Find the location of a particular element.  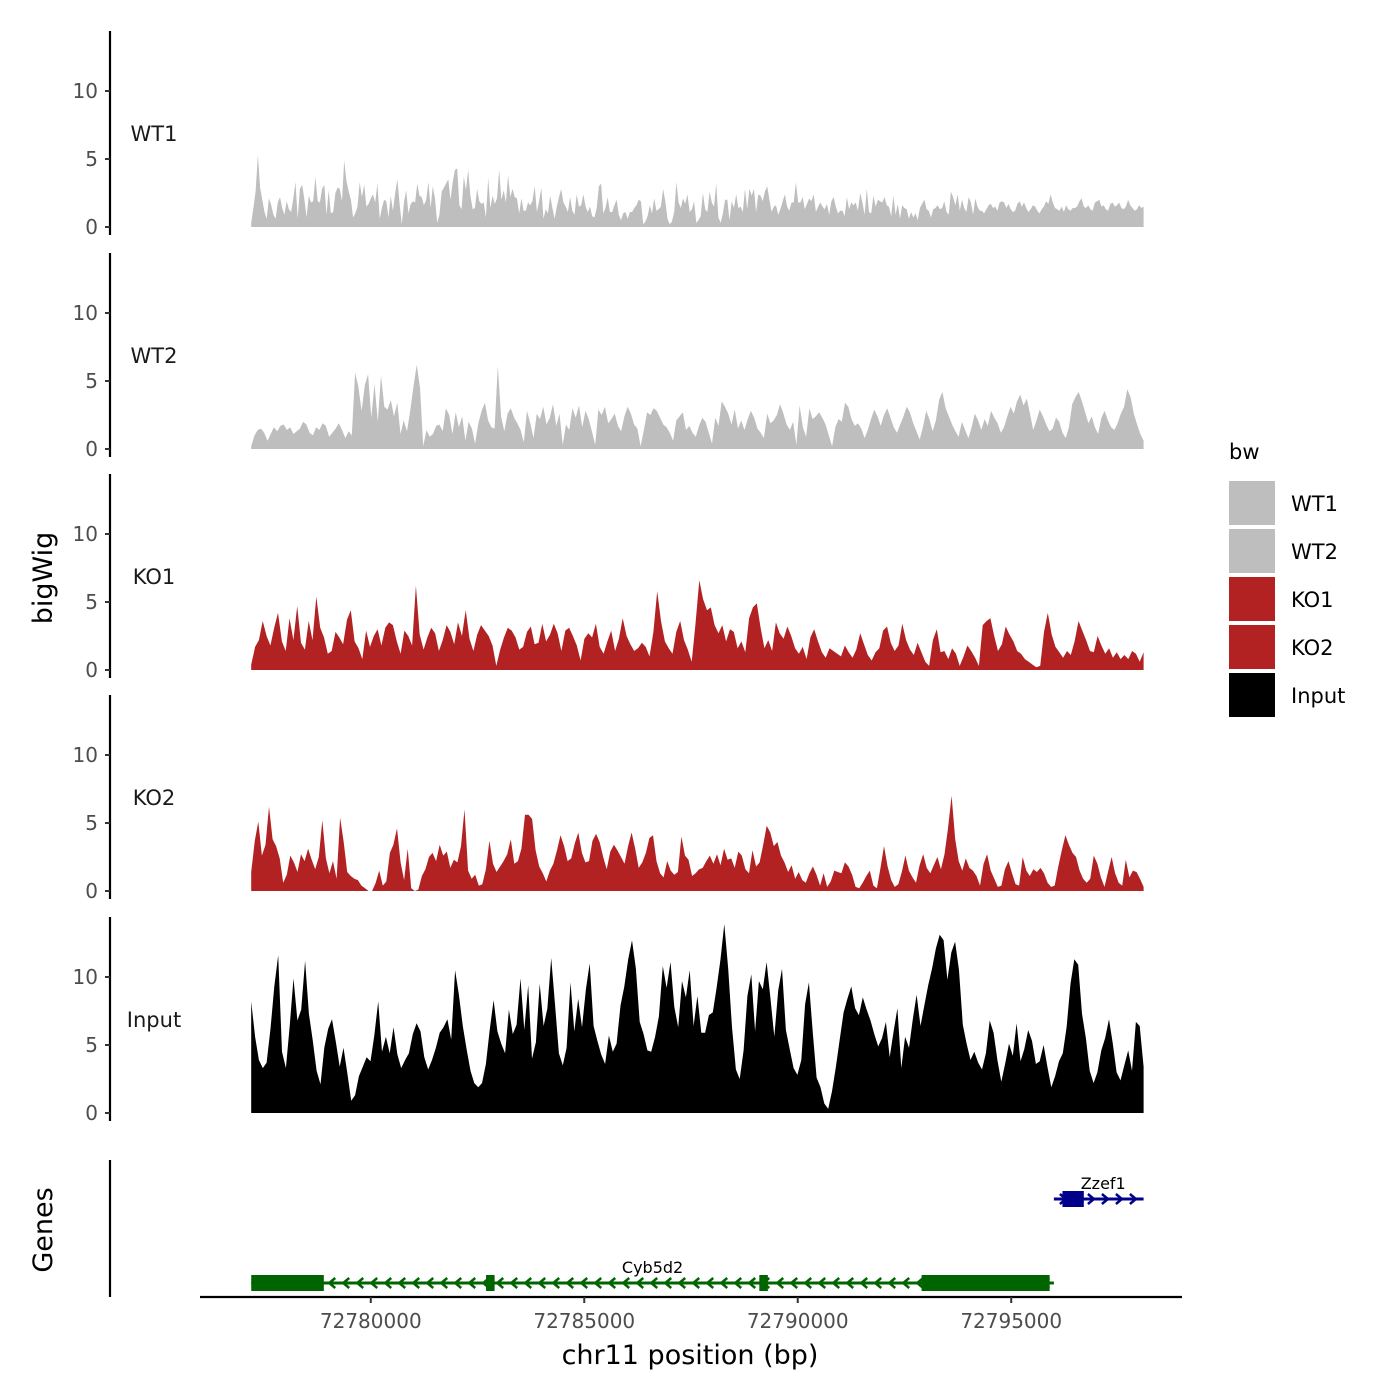

legend-entry-label: WT2 is located at coordinates (1314, 552).